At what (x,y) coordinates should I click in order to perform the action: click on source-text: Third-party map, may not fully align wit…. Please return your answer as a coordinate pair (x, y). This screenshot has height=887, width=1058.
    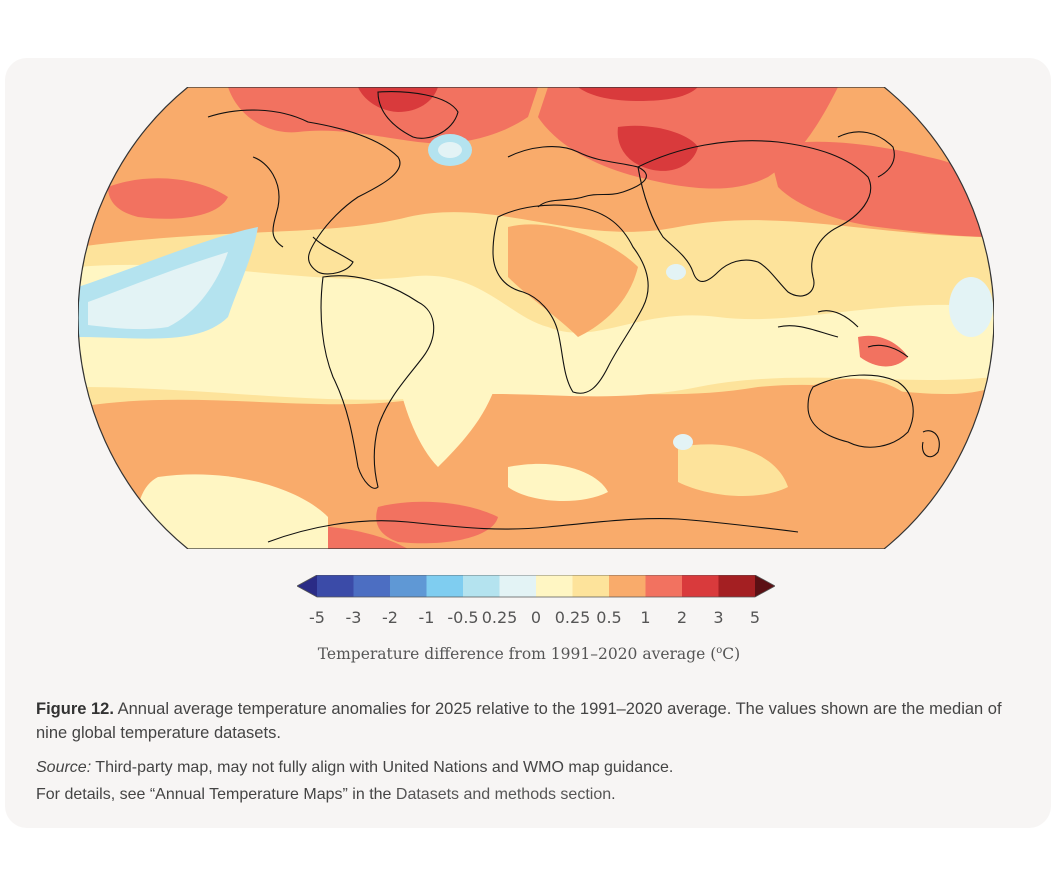
    Looking at the image, I should click on (382, 767).